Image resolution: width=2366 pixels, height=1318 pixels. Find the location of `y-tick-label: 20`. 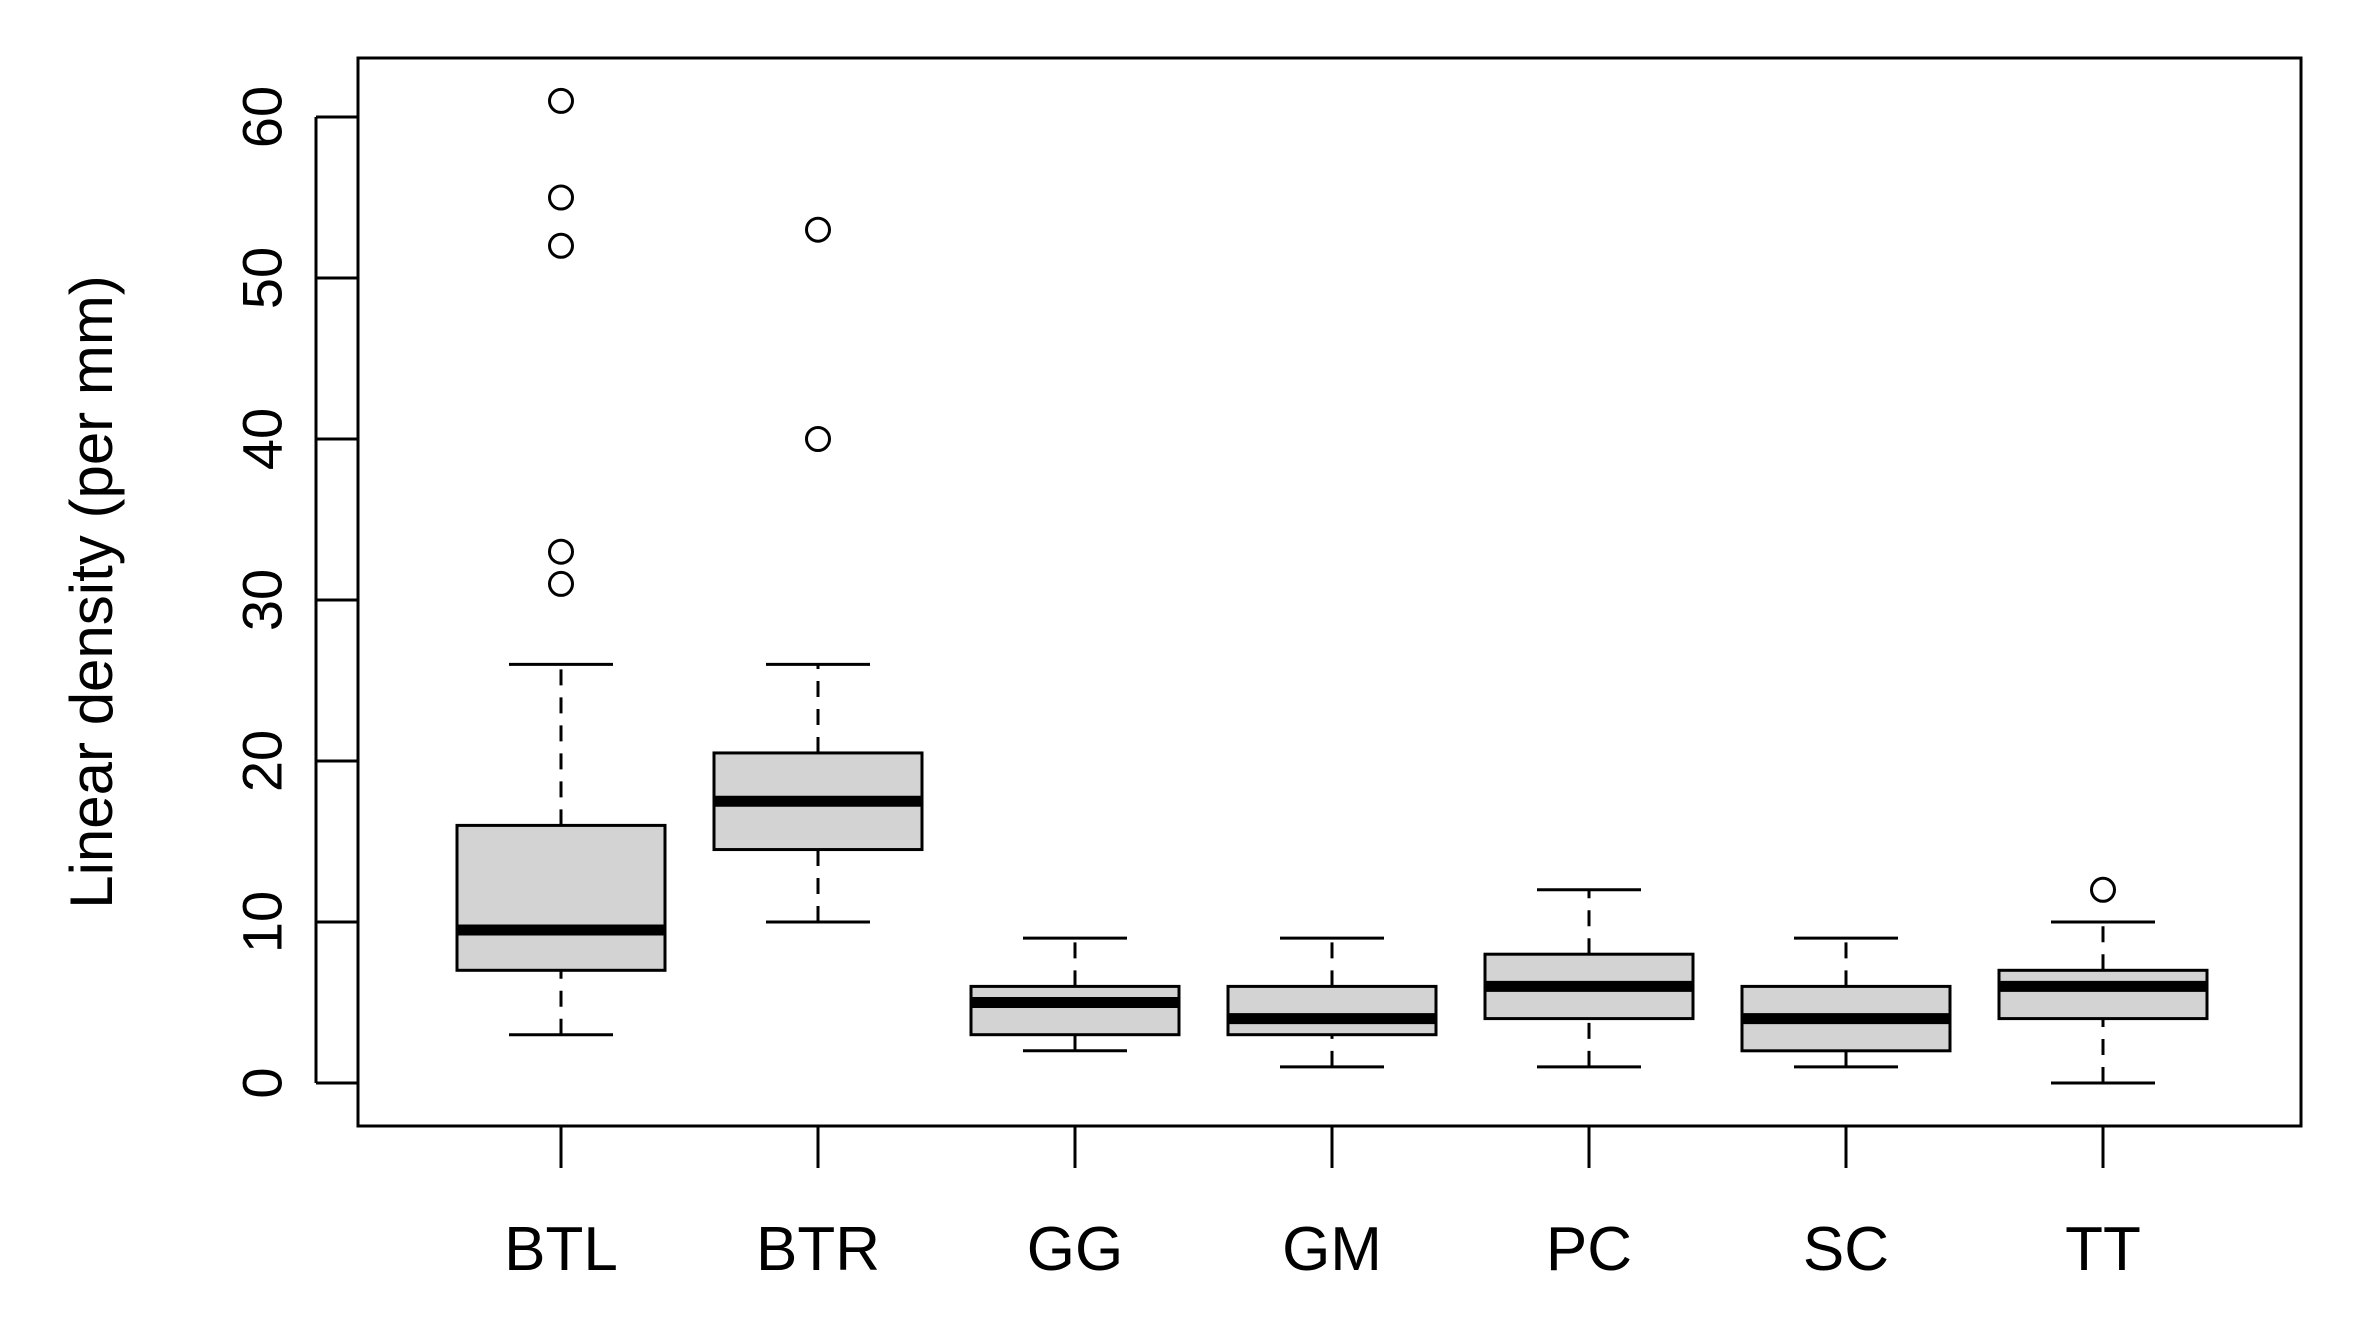

y-tick-label: 20 is located at coordinates (262, 761).